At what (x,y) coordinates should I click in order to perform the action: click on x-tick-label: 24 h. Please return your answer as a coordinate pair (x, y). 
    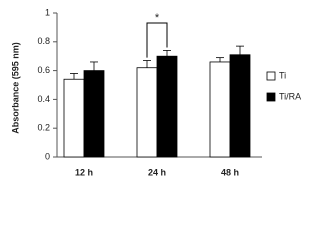
    Looking at the image, I should click on (157, 172).